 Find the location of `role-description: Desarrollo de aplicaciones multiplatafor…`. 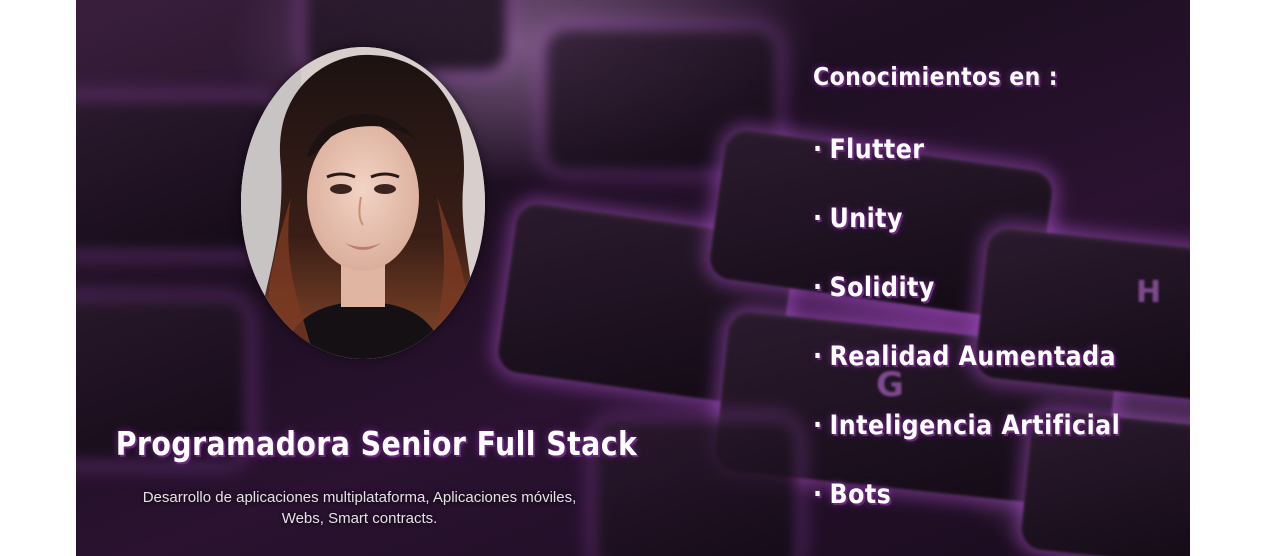

role-description: Desarrollo de aplicaciones multiplatafor… is located at coordinates (359, 508).